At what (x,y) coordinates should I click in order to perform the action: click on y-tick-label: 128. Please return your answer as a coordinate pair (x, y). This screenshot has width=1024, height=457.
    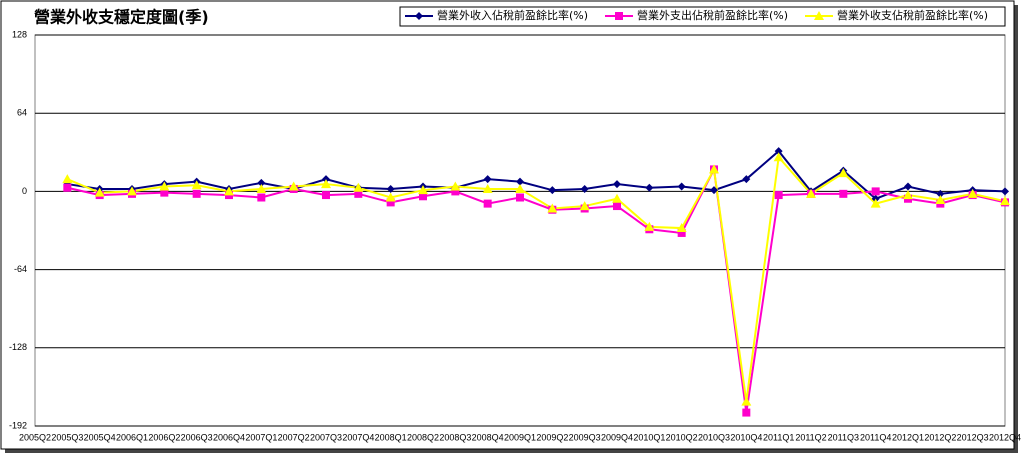
    Looking at the image, I should click on (19, 34).